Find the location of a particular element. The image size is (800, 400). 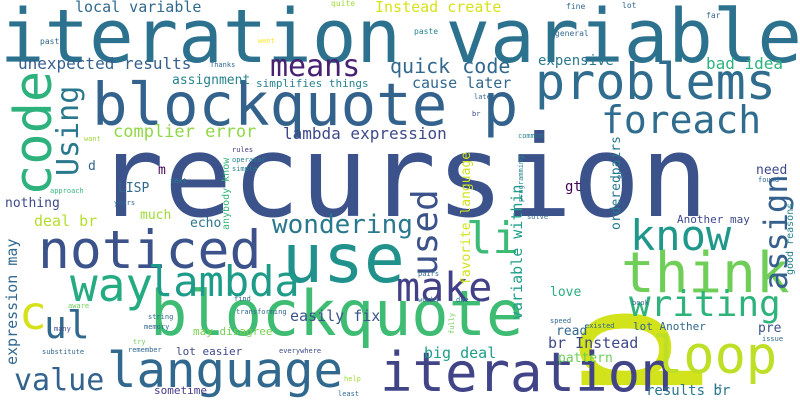

word: Instead create is located at coordinates (438, 8).